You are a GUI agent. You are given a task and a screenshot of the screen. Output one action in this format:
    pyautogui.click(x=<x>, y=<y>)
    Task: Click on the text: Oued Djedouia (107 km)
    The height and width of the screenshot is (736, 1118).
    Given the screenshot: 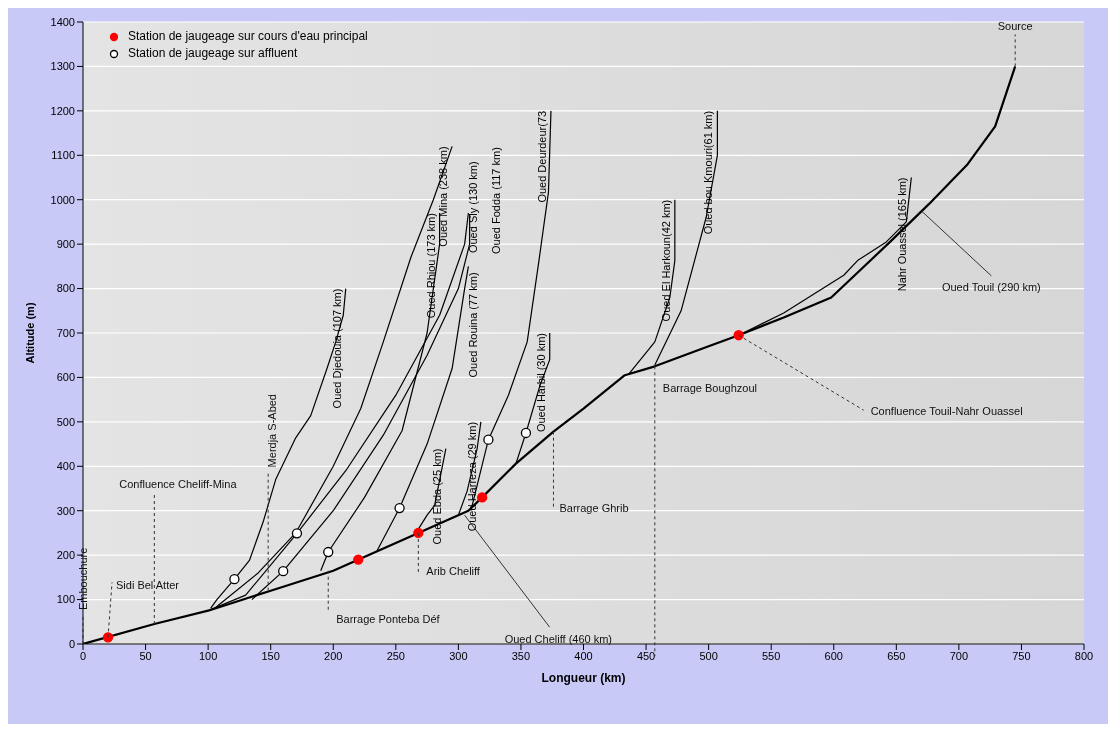 What is the action you would take?
    pyautogui.click(x=336, y=348)
    